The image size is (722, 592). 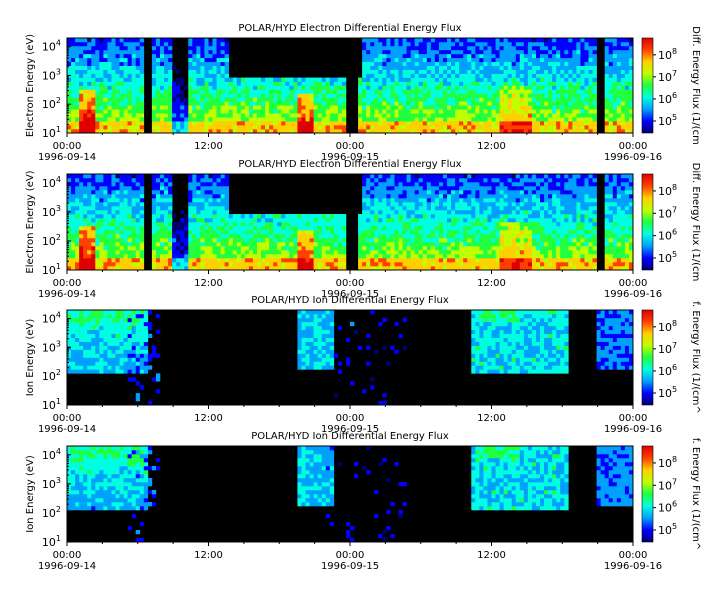 What do you see at coordinates (633, 157) in the screenshot?
I see `x-tick-date: 1996-09-16` at bounding box center [633, 157].